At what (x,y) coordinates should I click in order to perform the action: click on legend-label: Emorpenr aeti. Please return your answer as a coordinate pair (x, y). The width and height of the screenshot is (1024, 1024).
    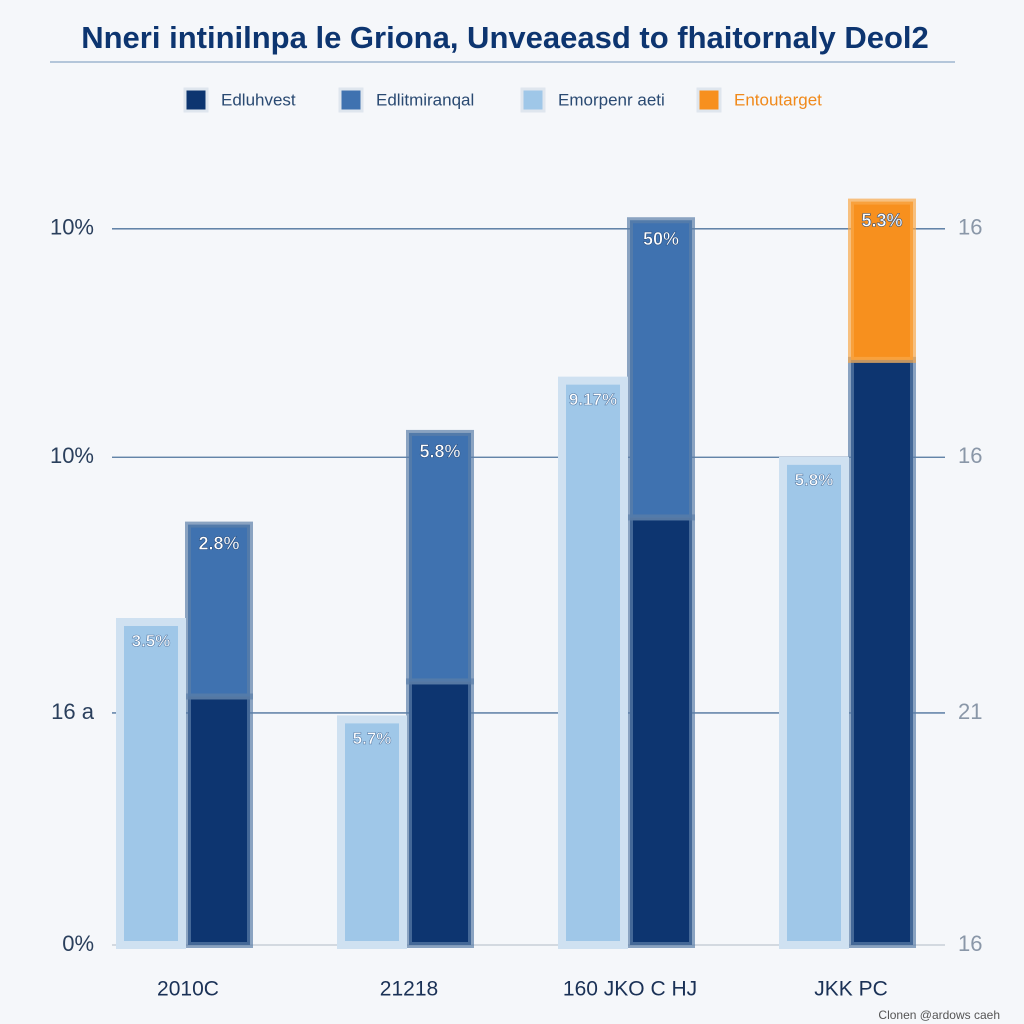
    Looking at the image, I should click on (611, 99).